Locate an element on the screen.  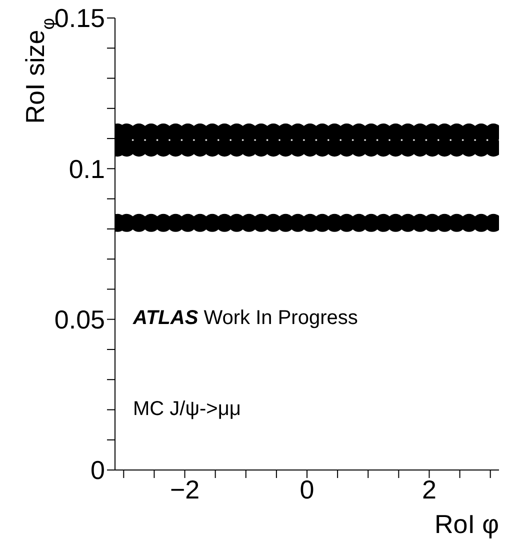
annotation: MC J/ψ->μμ is located at coordinates (187, 409).